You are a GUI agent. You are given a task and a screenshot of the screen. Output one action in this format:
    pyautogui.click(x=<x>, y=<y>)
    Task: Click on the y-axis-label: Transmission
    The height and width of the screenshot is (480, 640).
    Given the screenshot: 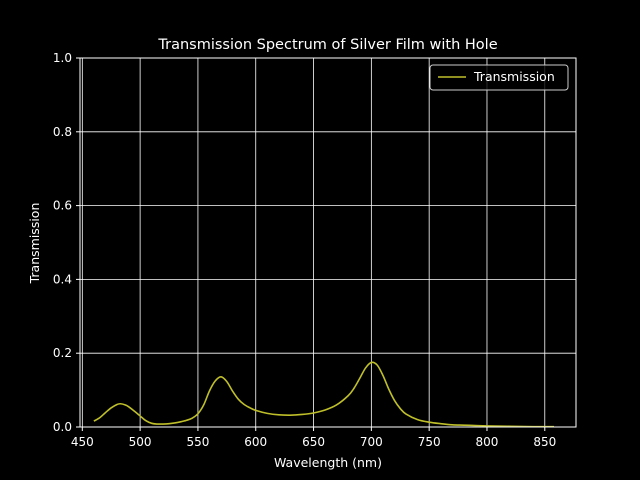 What is the action you would take?
    pyautogui.click(x=34, y=244)
    